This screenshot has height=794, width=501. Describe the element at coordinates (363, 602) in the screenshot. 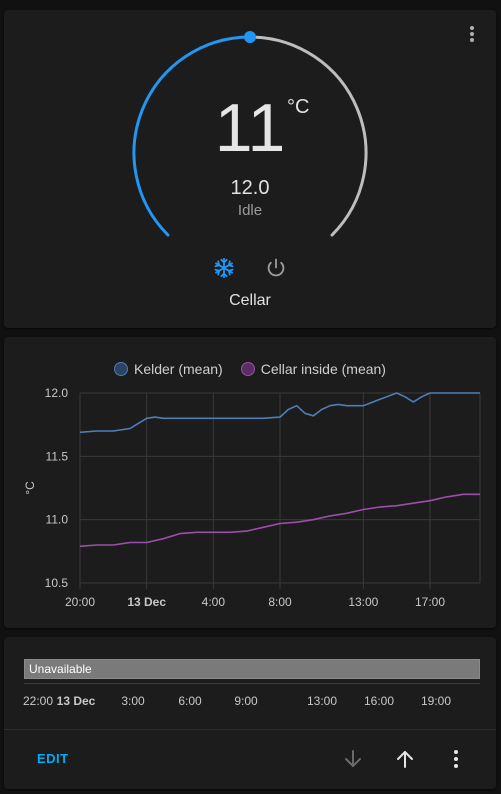

I see `x-tick-label: 13:00` at that location.